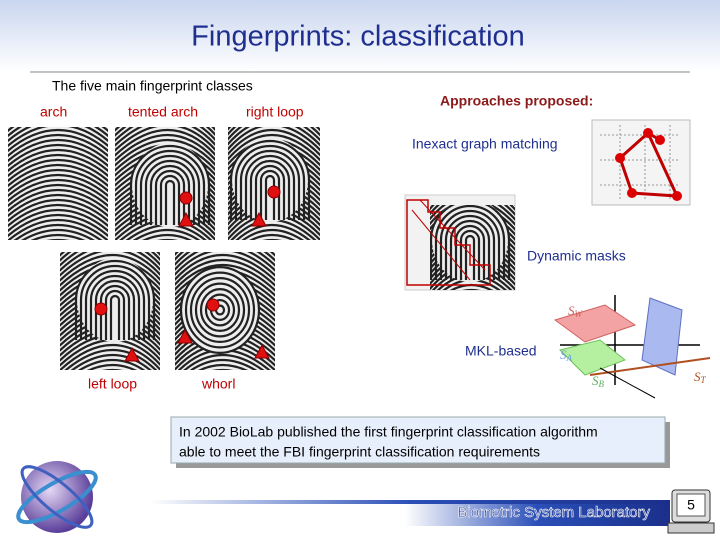 The height and width of the screenshot is (540, 720). Describe the element at coordinates (641, 162) in the screenshot. I see `graph-image` at that location.